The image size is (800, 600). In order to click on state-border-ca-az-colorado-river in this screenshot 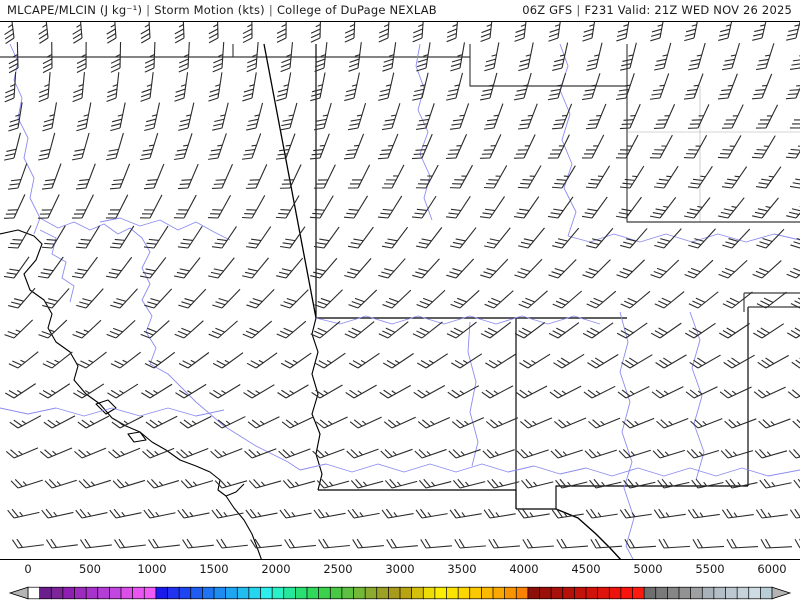, I will do `click(317, 404)`.